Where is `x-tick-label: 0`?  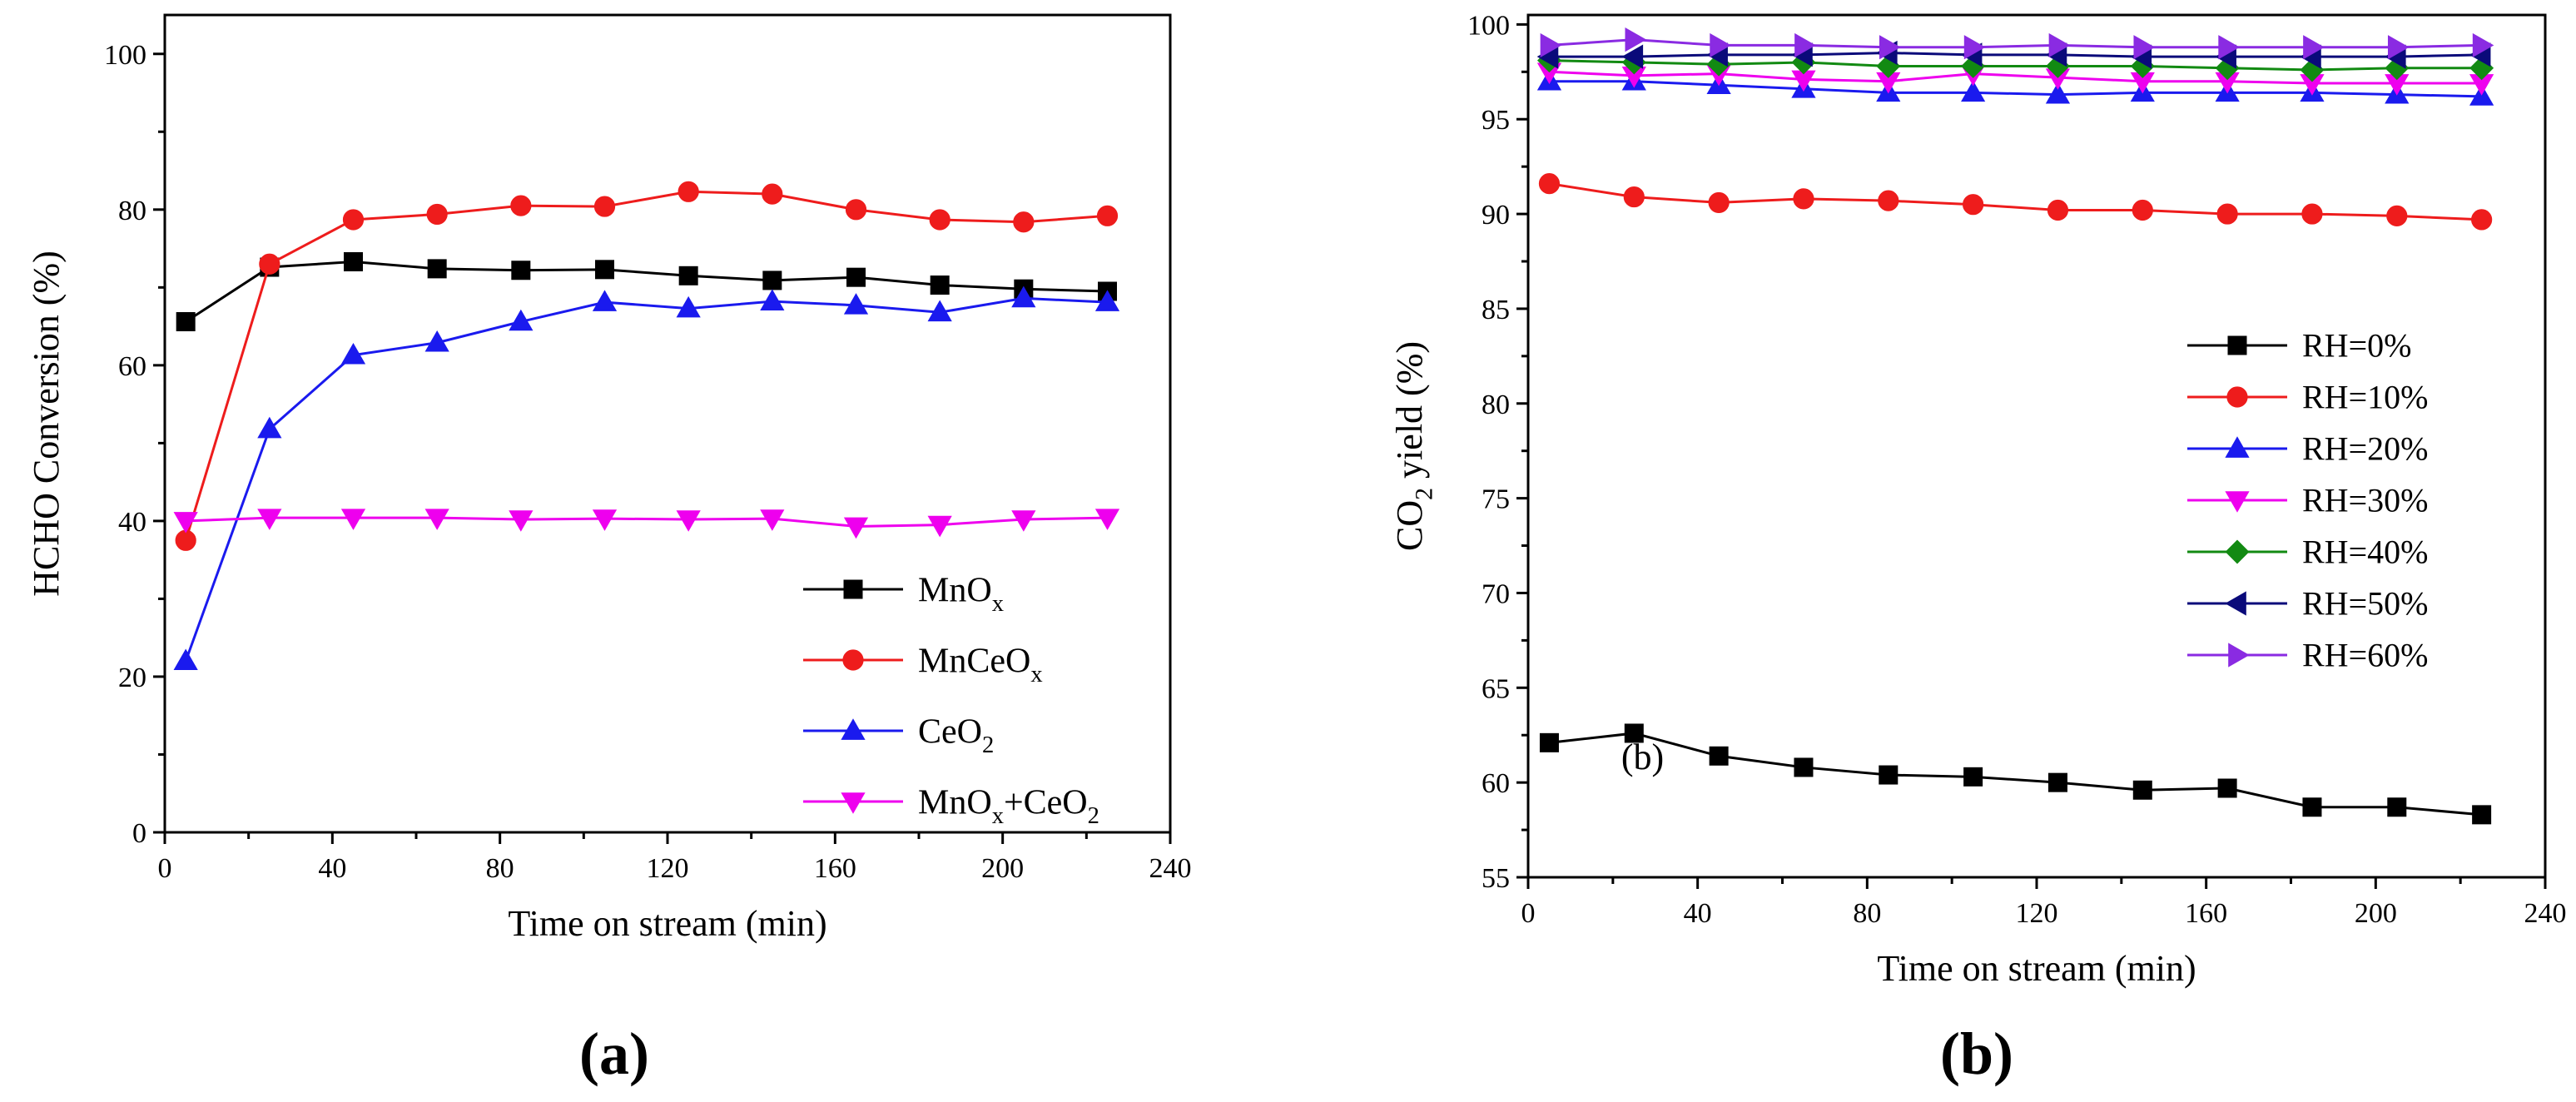
x-tick-label: 0 is located at coordinates (165, 869).